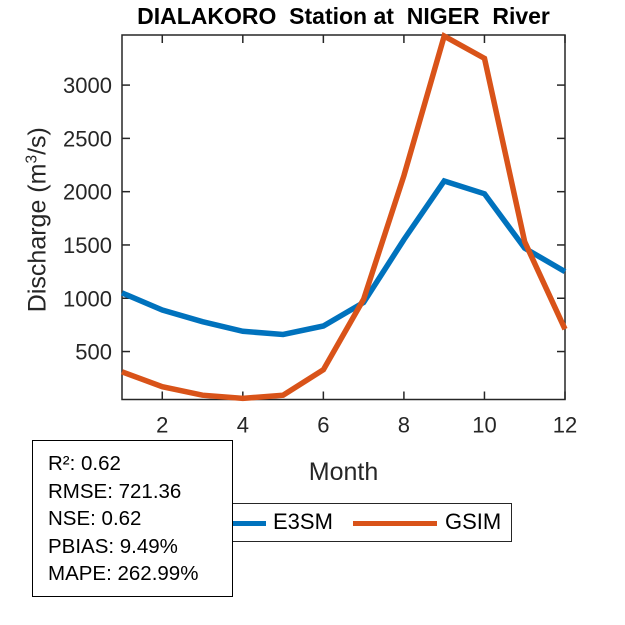 Image resolution: width=625 pixels, height=625 pixels. Describe the element at coordinates (243, 425) in the screenshot. I see `x-tick-label: 4` at that location.